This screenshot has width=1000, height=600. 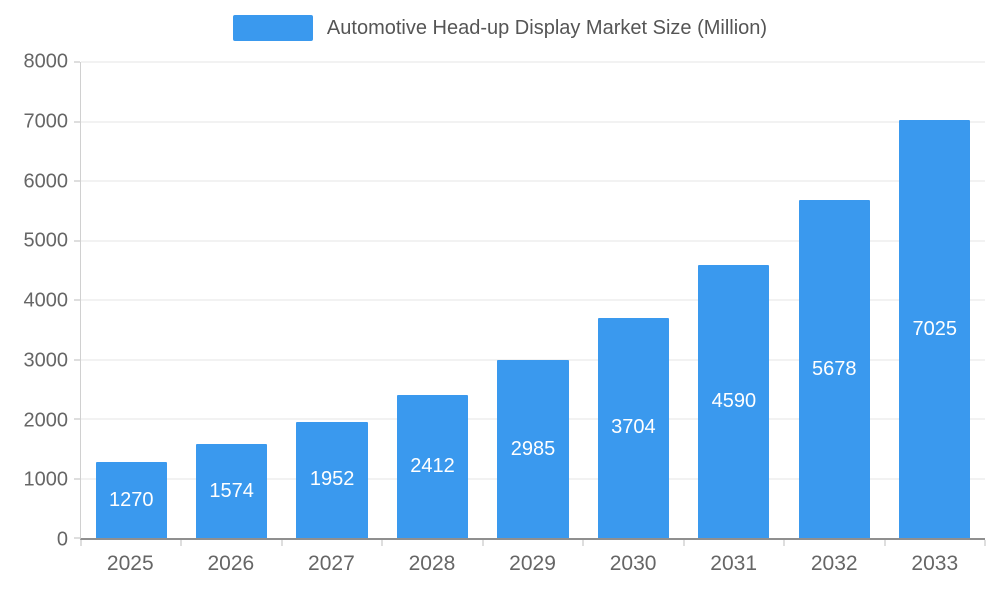 I want to click on y-axis-tick-label: 5000, so click(x=46, y=240).